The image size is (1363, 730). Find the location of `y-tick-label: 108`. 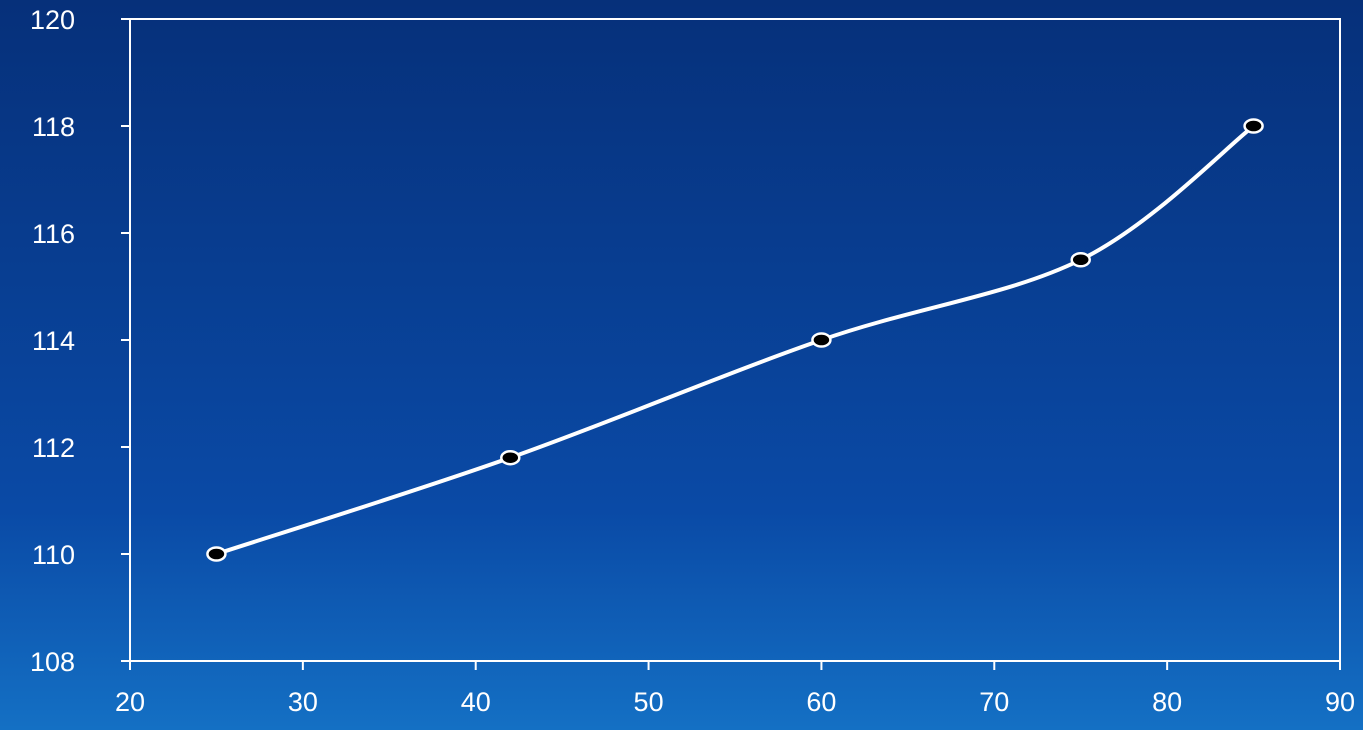

y-tick-label: 108 is located at coordinates (52, 662).